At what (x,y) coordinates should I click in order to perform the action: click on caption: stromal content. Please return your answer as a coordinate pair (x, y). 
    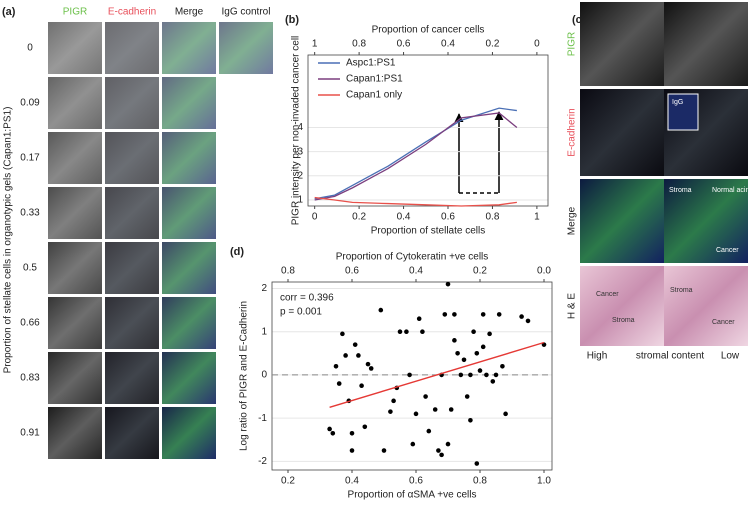
    Looking at the image, I should click on (670, 356).